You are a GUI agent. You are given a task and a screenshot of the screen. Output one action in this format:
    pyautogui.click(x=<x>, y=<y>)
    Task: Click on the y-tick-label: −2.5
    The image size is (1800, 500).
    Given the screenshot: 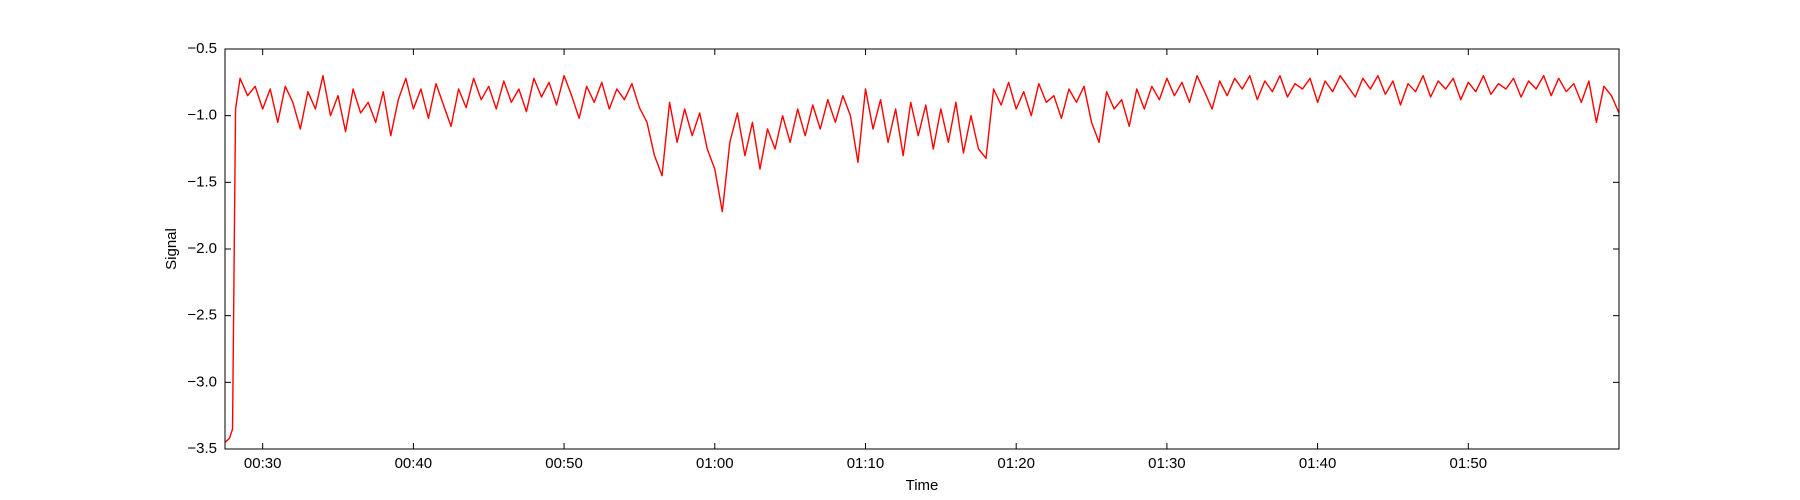 What is the action you would take?
    pyautogui.click(x=202, y=315)
    